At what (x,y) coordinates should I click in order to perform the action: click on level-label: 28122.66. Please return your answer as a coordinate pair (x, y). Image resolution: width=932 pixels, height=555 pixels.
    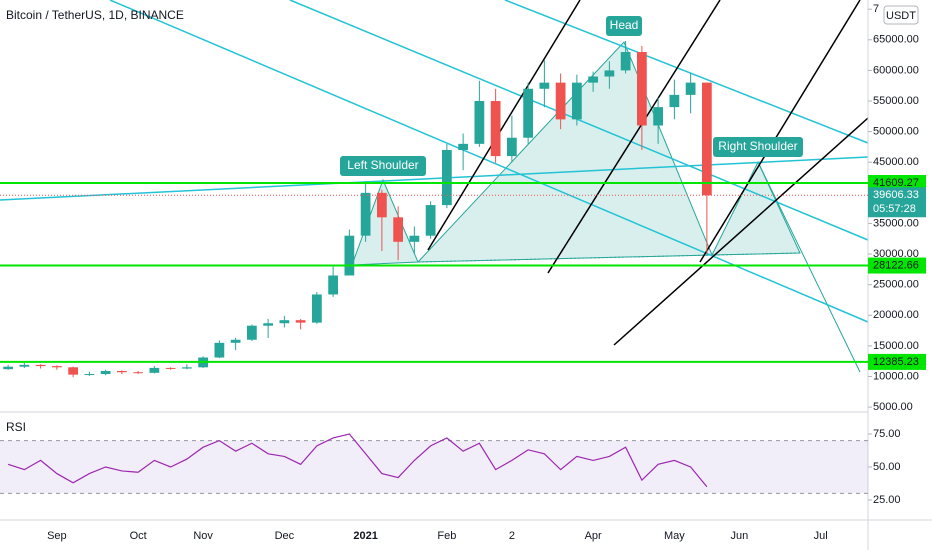
    Looking at the image, I should click on (896, 265).